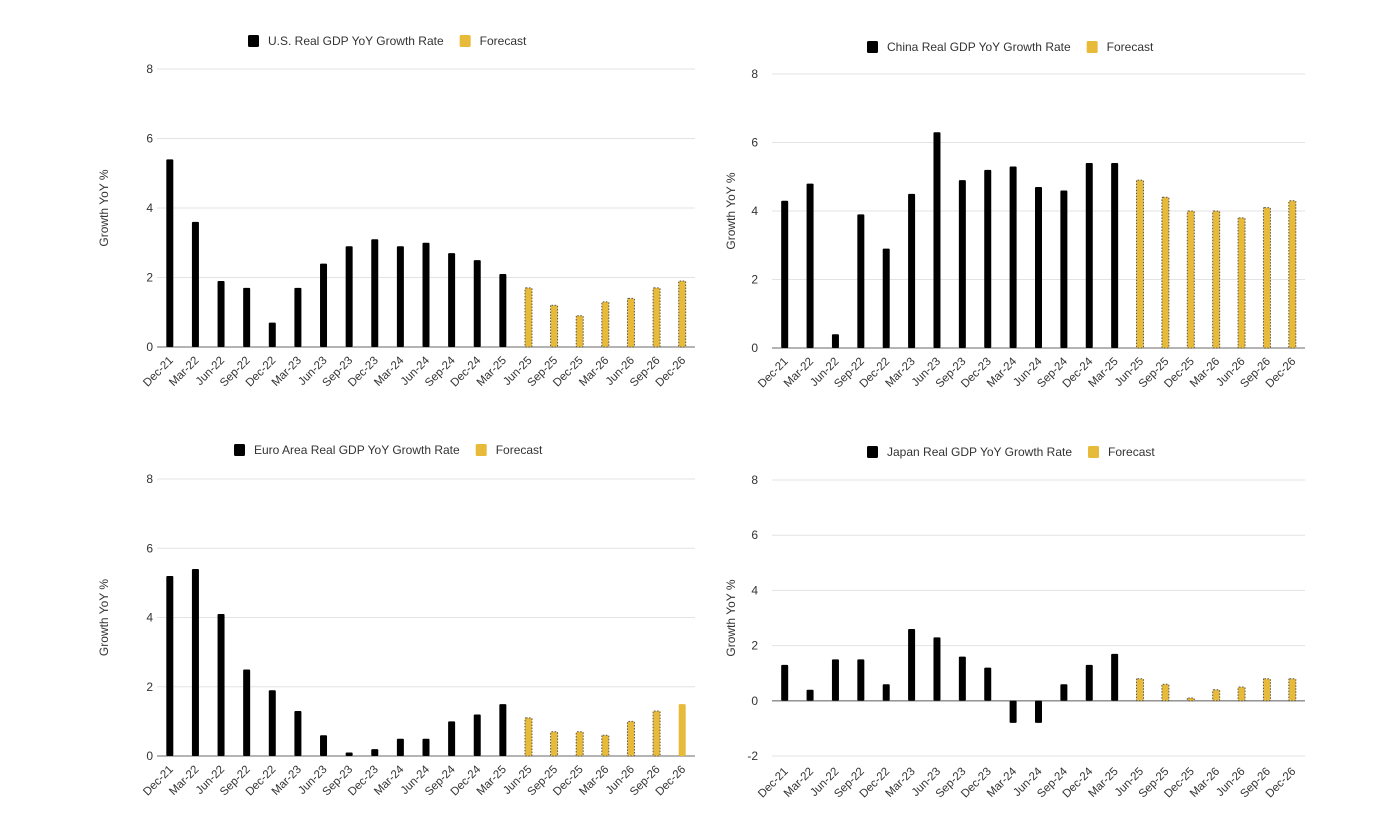  Describe the element at coordinates (979, 452) in the screenshot. I see `legend-label-actual: Japan Real GDP YoY Growth Rate` at that location.